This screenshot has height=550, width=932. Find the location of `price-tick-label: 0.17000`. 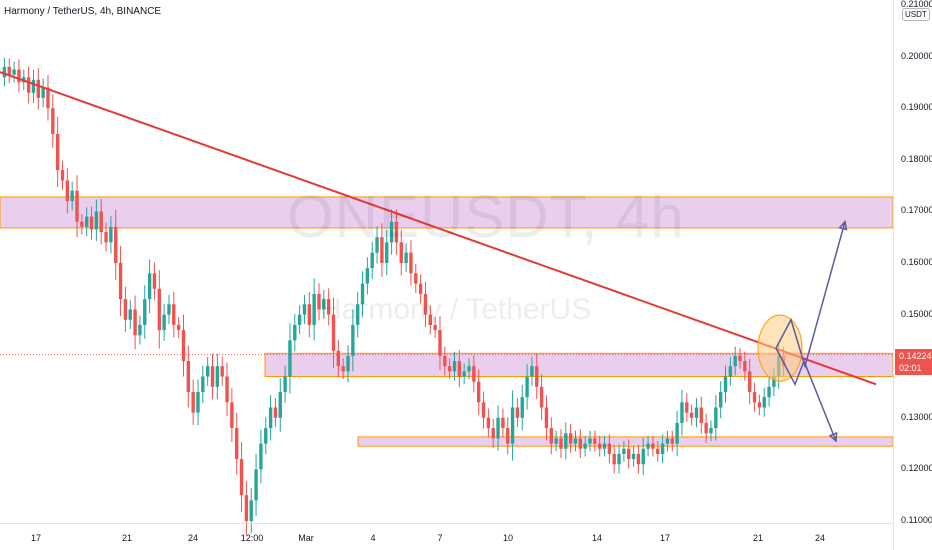

price-tick-label: 0.17000 is located at coordinates (916, 210).